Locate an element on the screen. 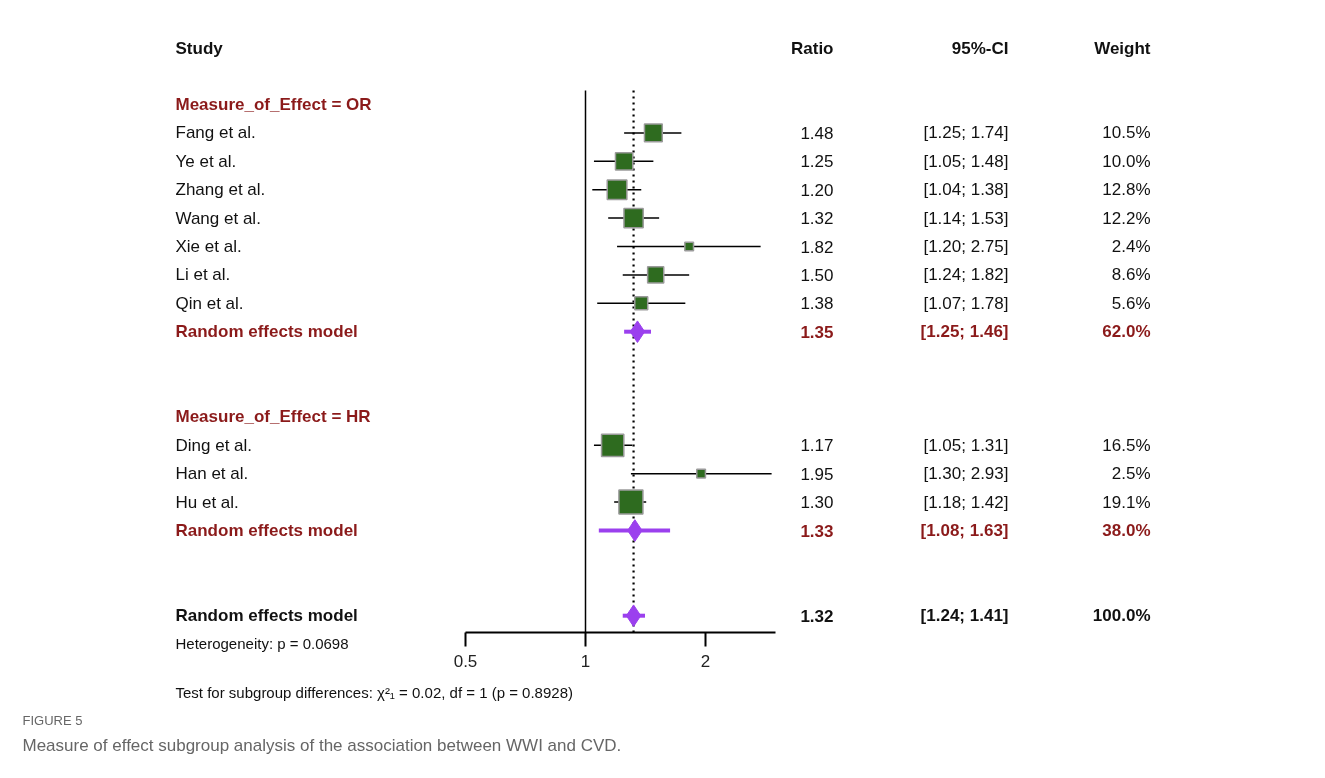 This screenshot has height=778, width=1325. text: [1.25; 1.74] is located at coordinates (966, 133).